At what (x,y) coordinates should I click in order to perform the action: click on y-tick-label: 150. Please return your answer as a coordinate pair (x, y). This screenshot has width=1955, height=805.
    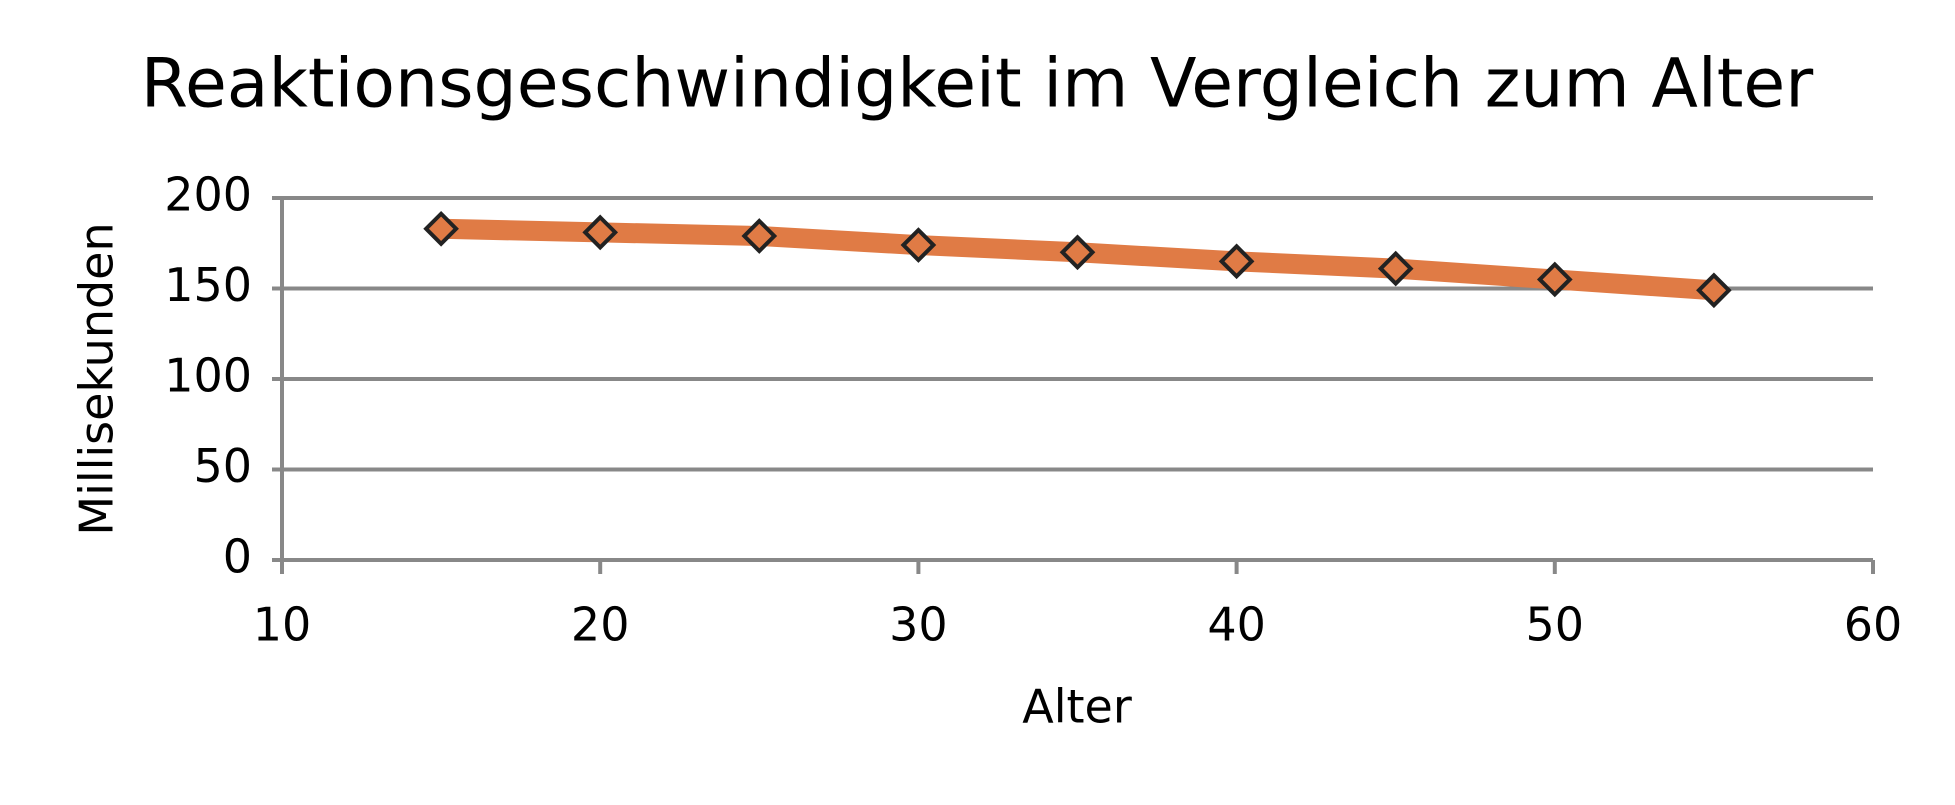
    Looking at the image, I should click on (208, 285).